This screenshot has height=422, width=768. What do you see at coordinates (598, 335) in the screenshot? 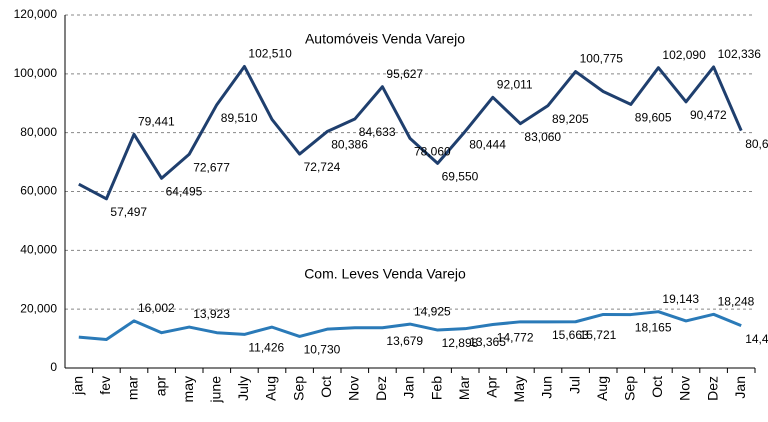
I see `data-label: 15,721` at bounding box center [598, 335].